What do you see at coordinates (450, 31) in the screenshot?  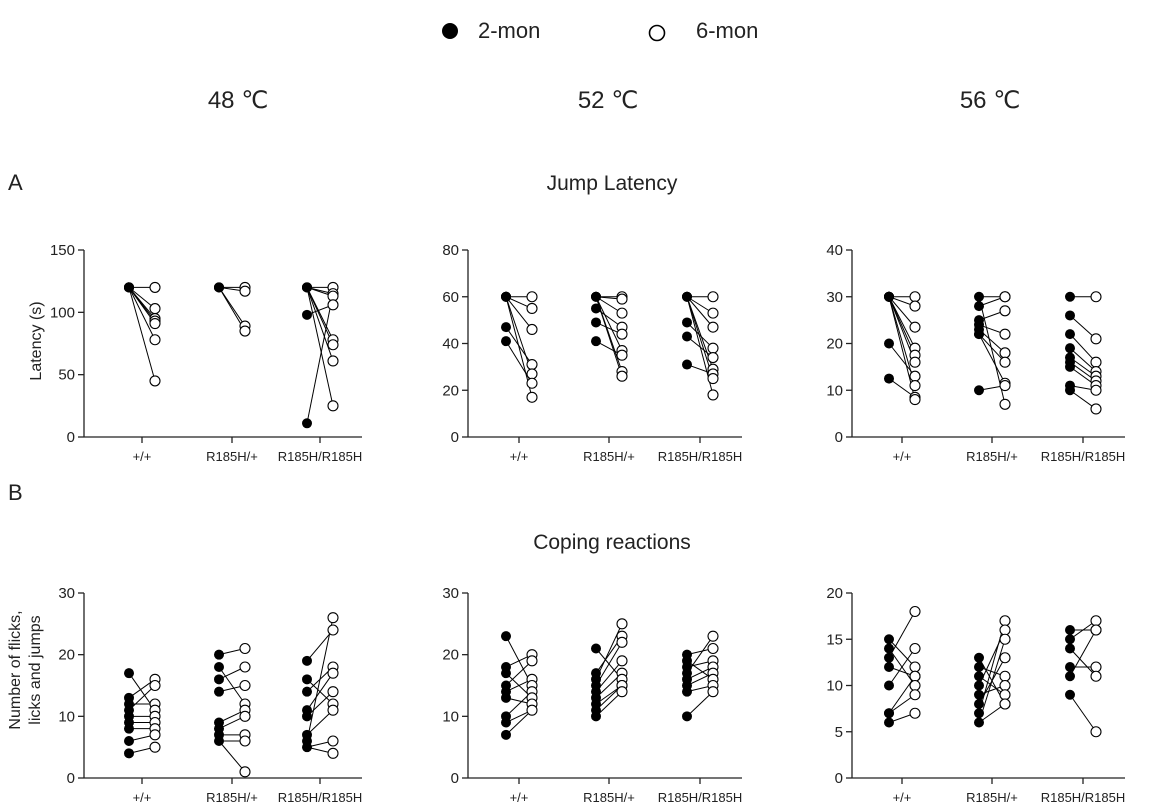 I see `legend-marker-2mon` at bounding box center [450, 31].